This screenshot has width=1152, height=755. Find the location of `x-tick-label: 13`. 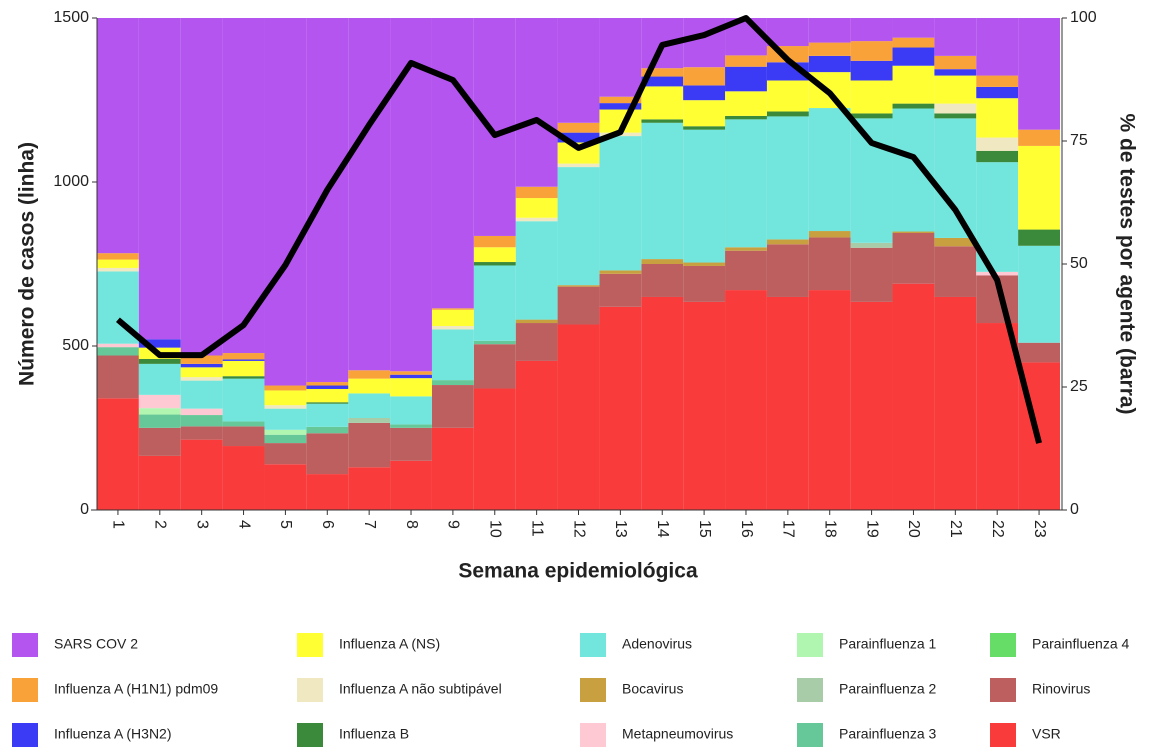

x-tick-label: 13 is located at coordinates (620, 529).